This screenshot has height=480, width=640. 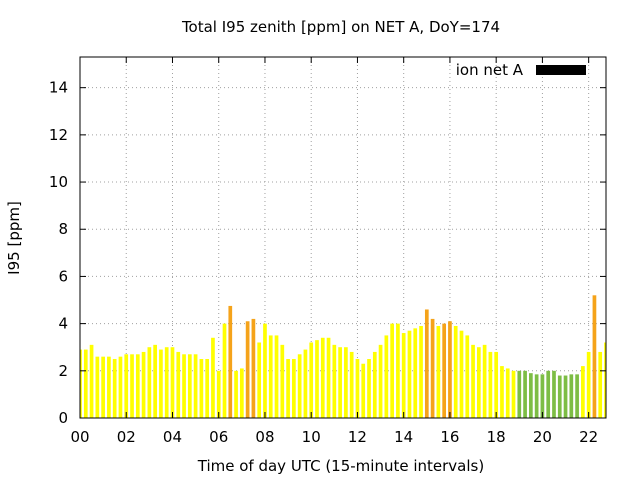 I want to click on y-tick-label: 14, so click(x=58, y=88).